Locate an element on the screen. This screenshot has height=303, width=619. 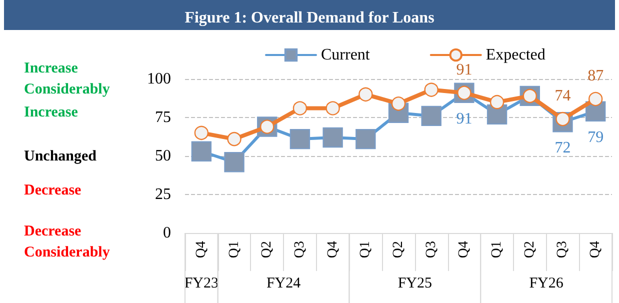
chart-title: Figure 1: Overall Demand for Loans is located at coordinates (309, 18).